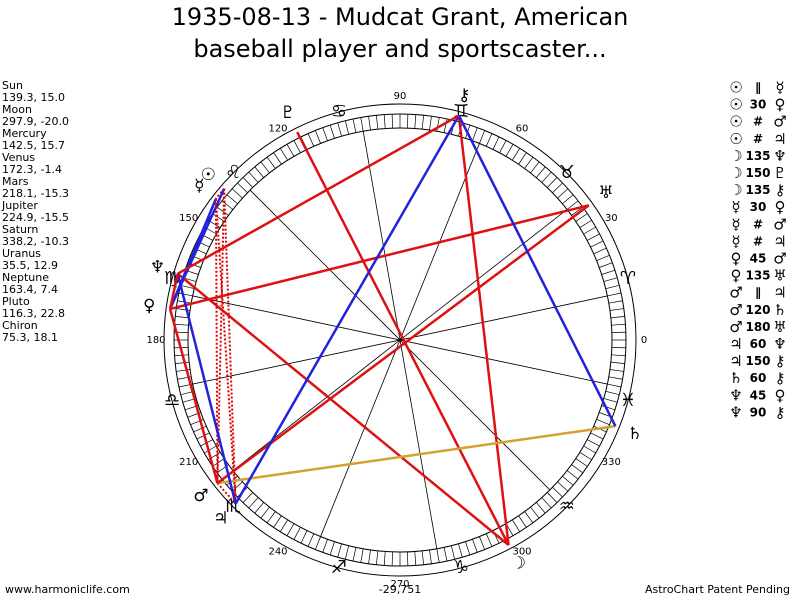 The image size is (800, 600). Describe the element at coordinates (634, 434) in the screenshot. I see `planet-glyph: ♄` at that location.